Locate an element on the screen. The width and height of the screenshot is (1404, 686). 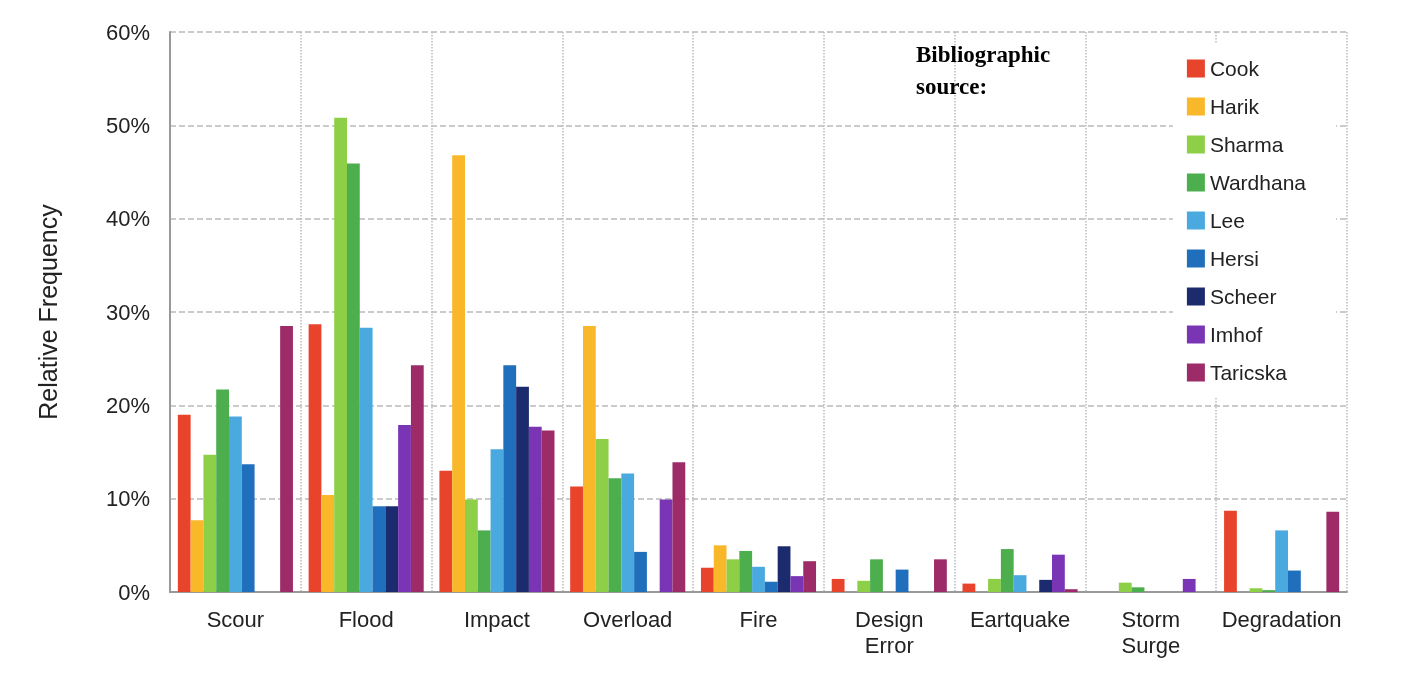
legend-label: Taricska is located at coordinates (1248, 372).